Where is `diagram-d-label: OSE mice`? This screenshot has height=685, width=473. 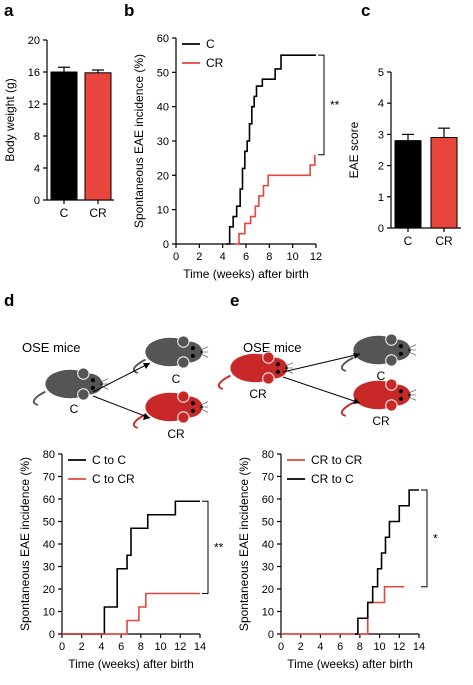 diagram-d-label: OSE mice is located at coordinates (51, 347).